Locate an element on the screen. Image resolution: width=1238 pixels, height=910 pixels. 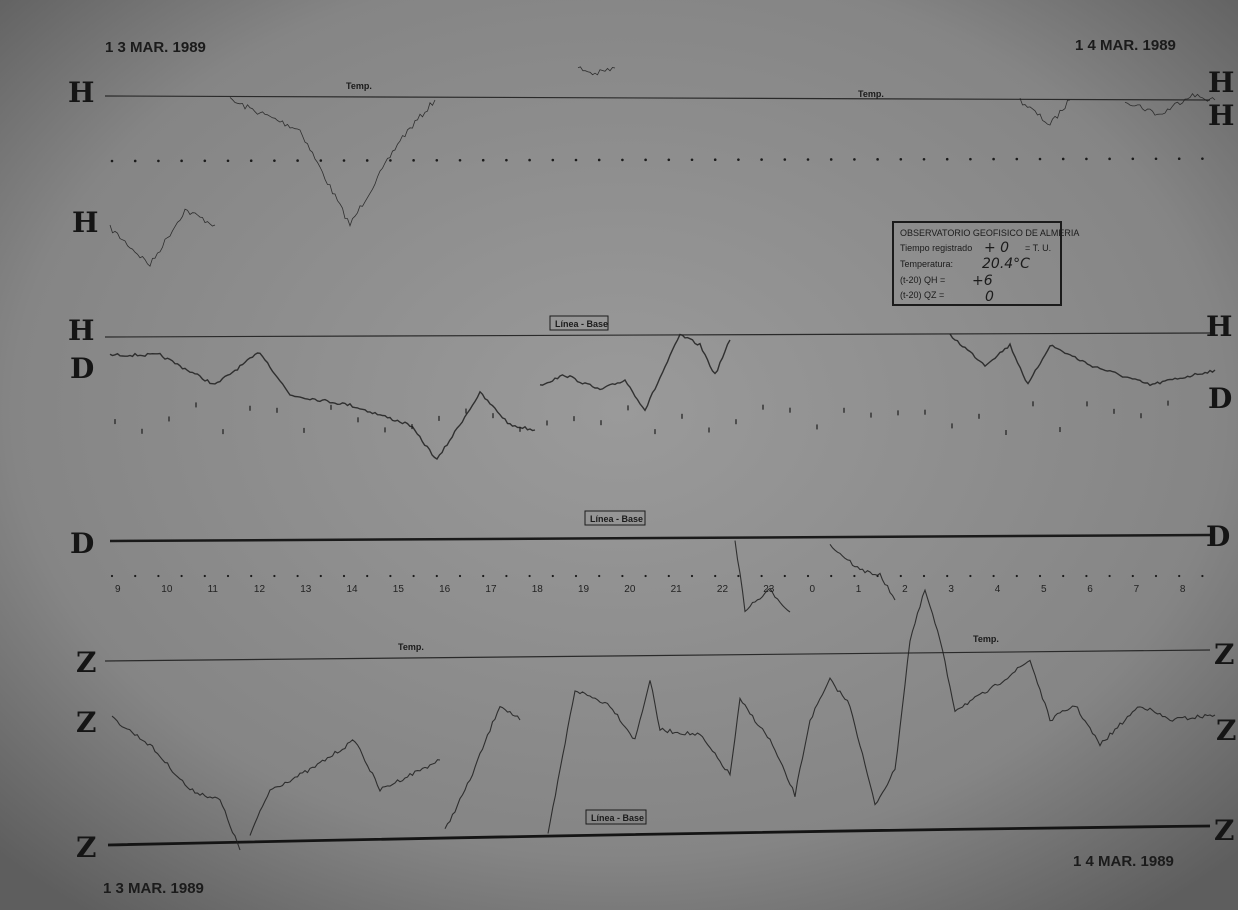
hour-label: 12 is located at coordinates (260, 589).